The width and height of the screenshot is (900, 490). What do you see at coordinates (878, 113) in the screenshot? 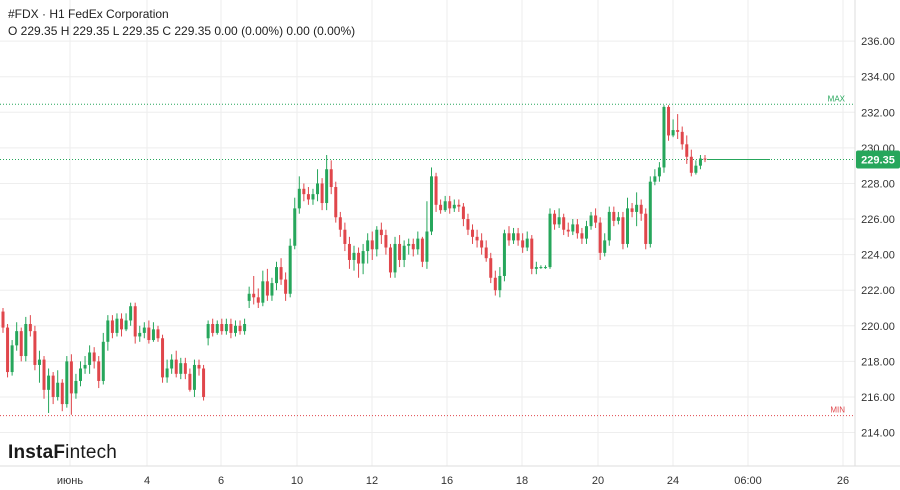
I see `y-tick-label: 232.00` at bounding box center [878, 113].